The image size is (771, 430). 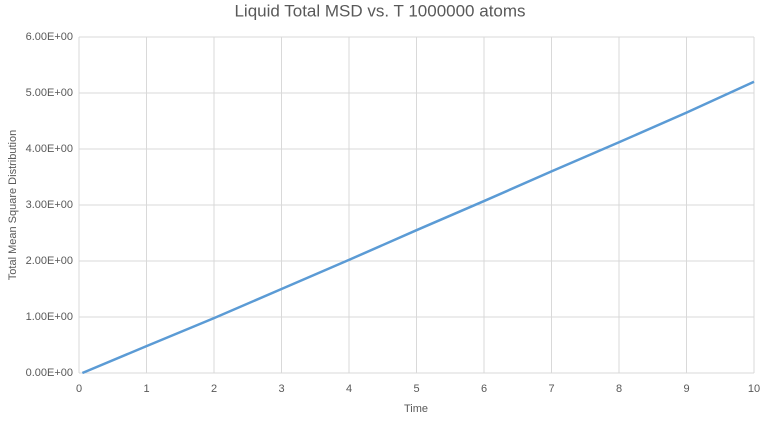 What do you see at coordinates (49, 93) in the screenshot?
I see `y-tick-label: 5.00E+00` at bounding box center [49, 93].